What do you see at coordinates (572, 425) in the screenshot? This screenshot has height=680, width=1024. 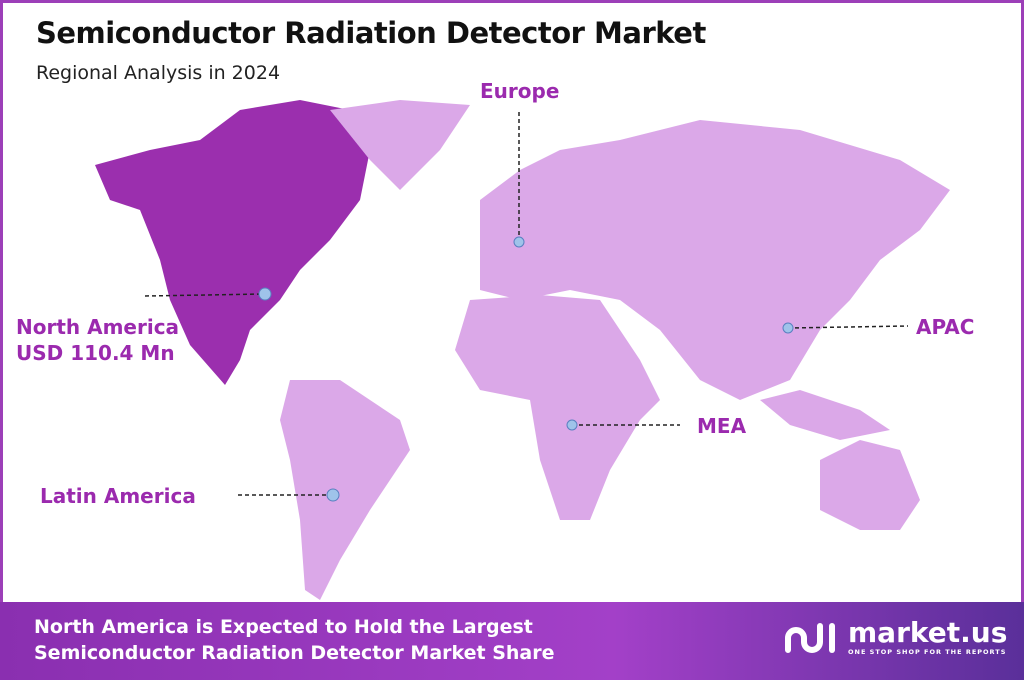 I see `marker-mea` at bounding box center [572, 425].